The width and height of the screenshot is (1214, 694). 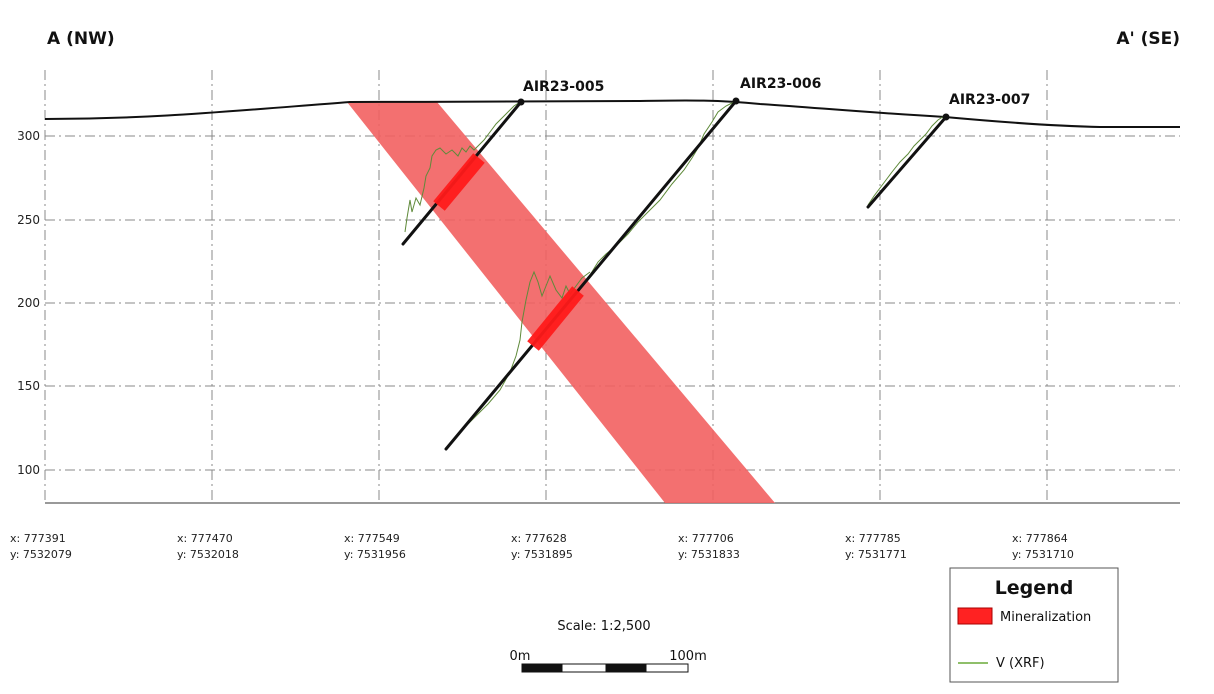 I want to click on label-air23-005: AIR23-005, so click(x=563, y=87).